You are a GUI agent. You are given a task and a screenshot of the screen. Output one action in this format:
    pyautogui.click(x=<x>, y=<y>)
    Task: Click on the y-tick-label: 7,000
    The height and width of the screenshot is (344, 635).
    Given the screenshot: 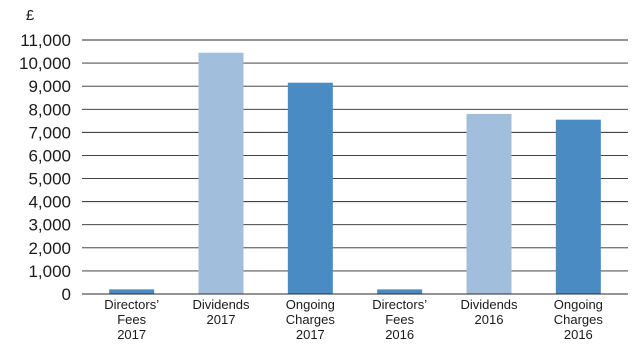 What is the action you would take?
    pyautogui.click(x=49, y=132)
    